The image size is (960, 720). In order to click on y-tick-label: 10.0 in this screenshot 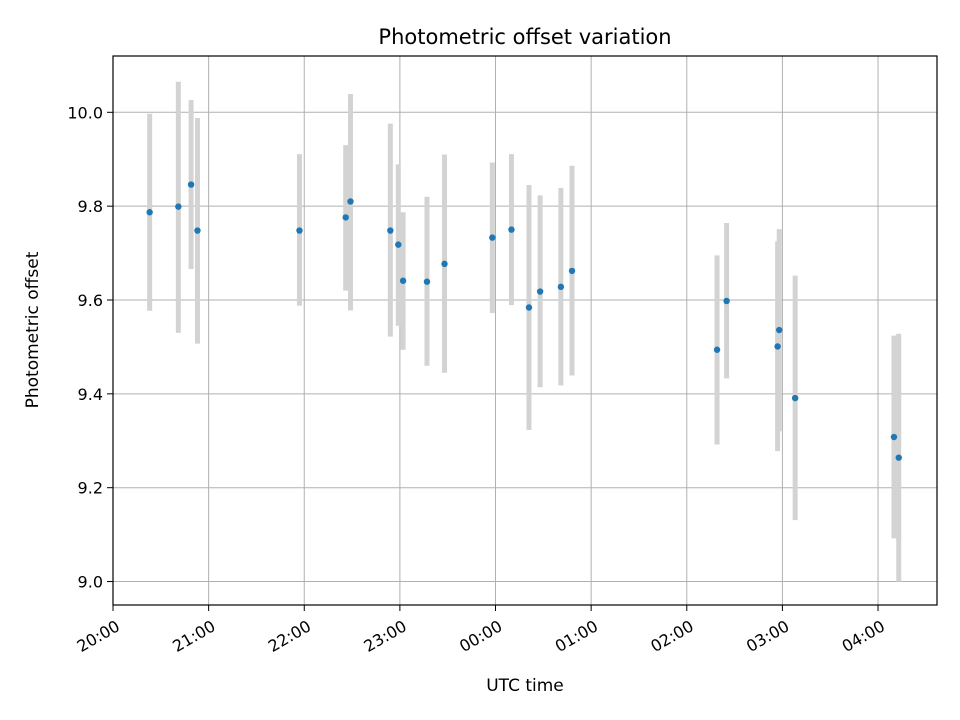, I will do `click(85, 112)`.